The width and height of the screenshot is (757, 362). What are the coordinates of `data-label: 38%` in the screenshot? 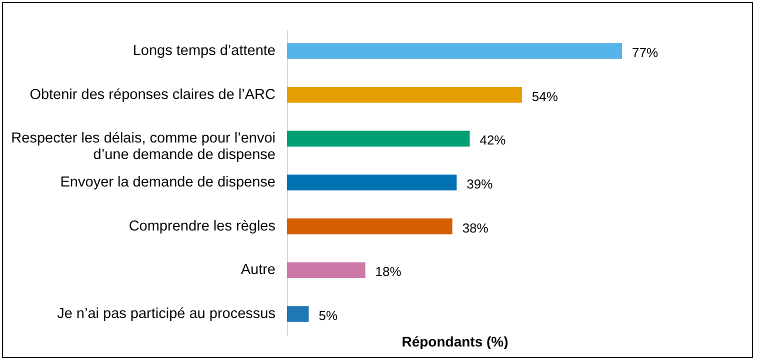 It's located at (475, 228).